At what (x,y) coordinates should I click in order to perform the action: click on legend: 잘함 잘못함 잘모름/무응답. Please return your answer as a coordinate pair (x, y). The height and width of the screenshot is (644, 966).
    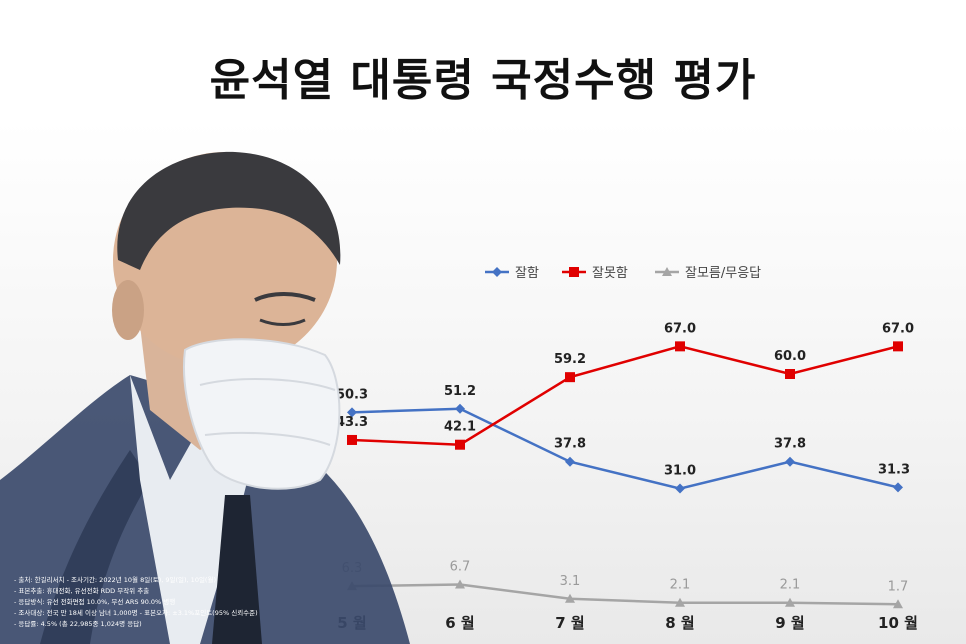
    Looking at the image, I should click on (623, 273).